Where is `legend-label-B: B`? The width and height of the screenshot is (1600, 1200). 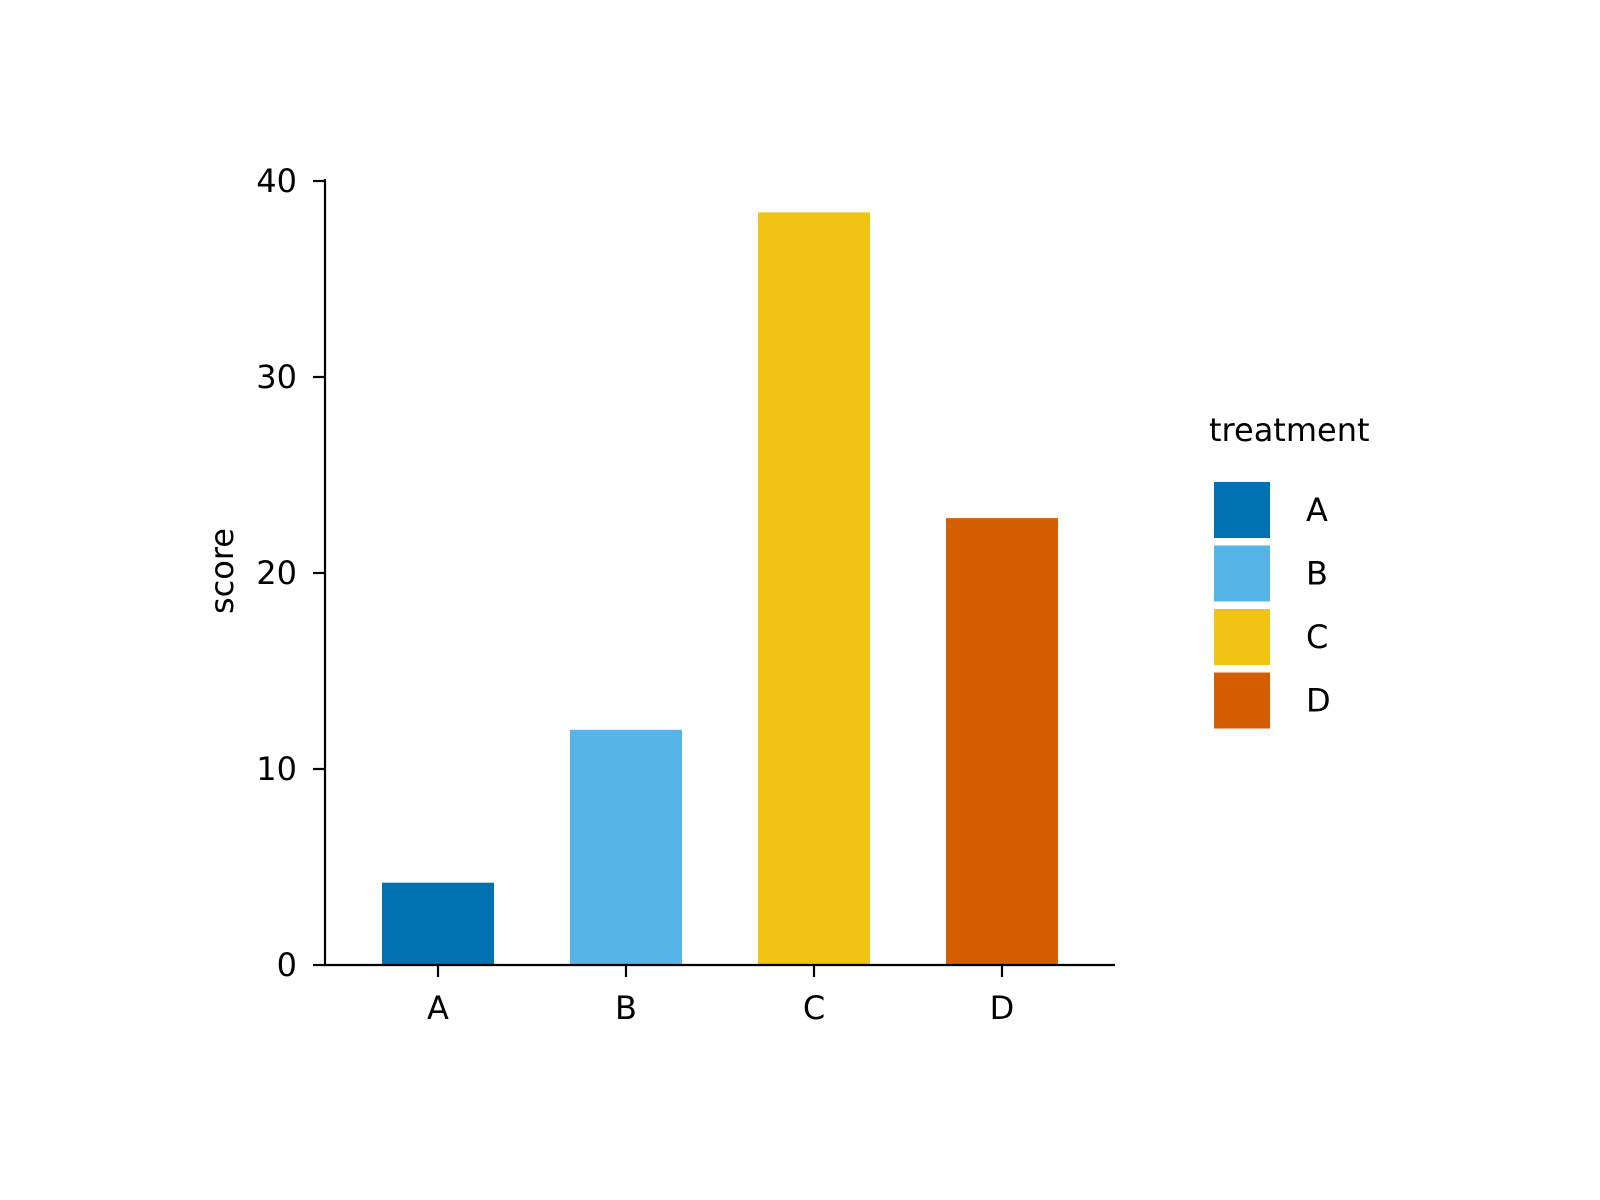 legend-label-B: B is located at coordinates (1317, 574).